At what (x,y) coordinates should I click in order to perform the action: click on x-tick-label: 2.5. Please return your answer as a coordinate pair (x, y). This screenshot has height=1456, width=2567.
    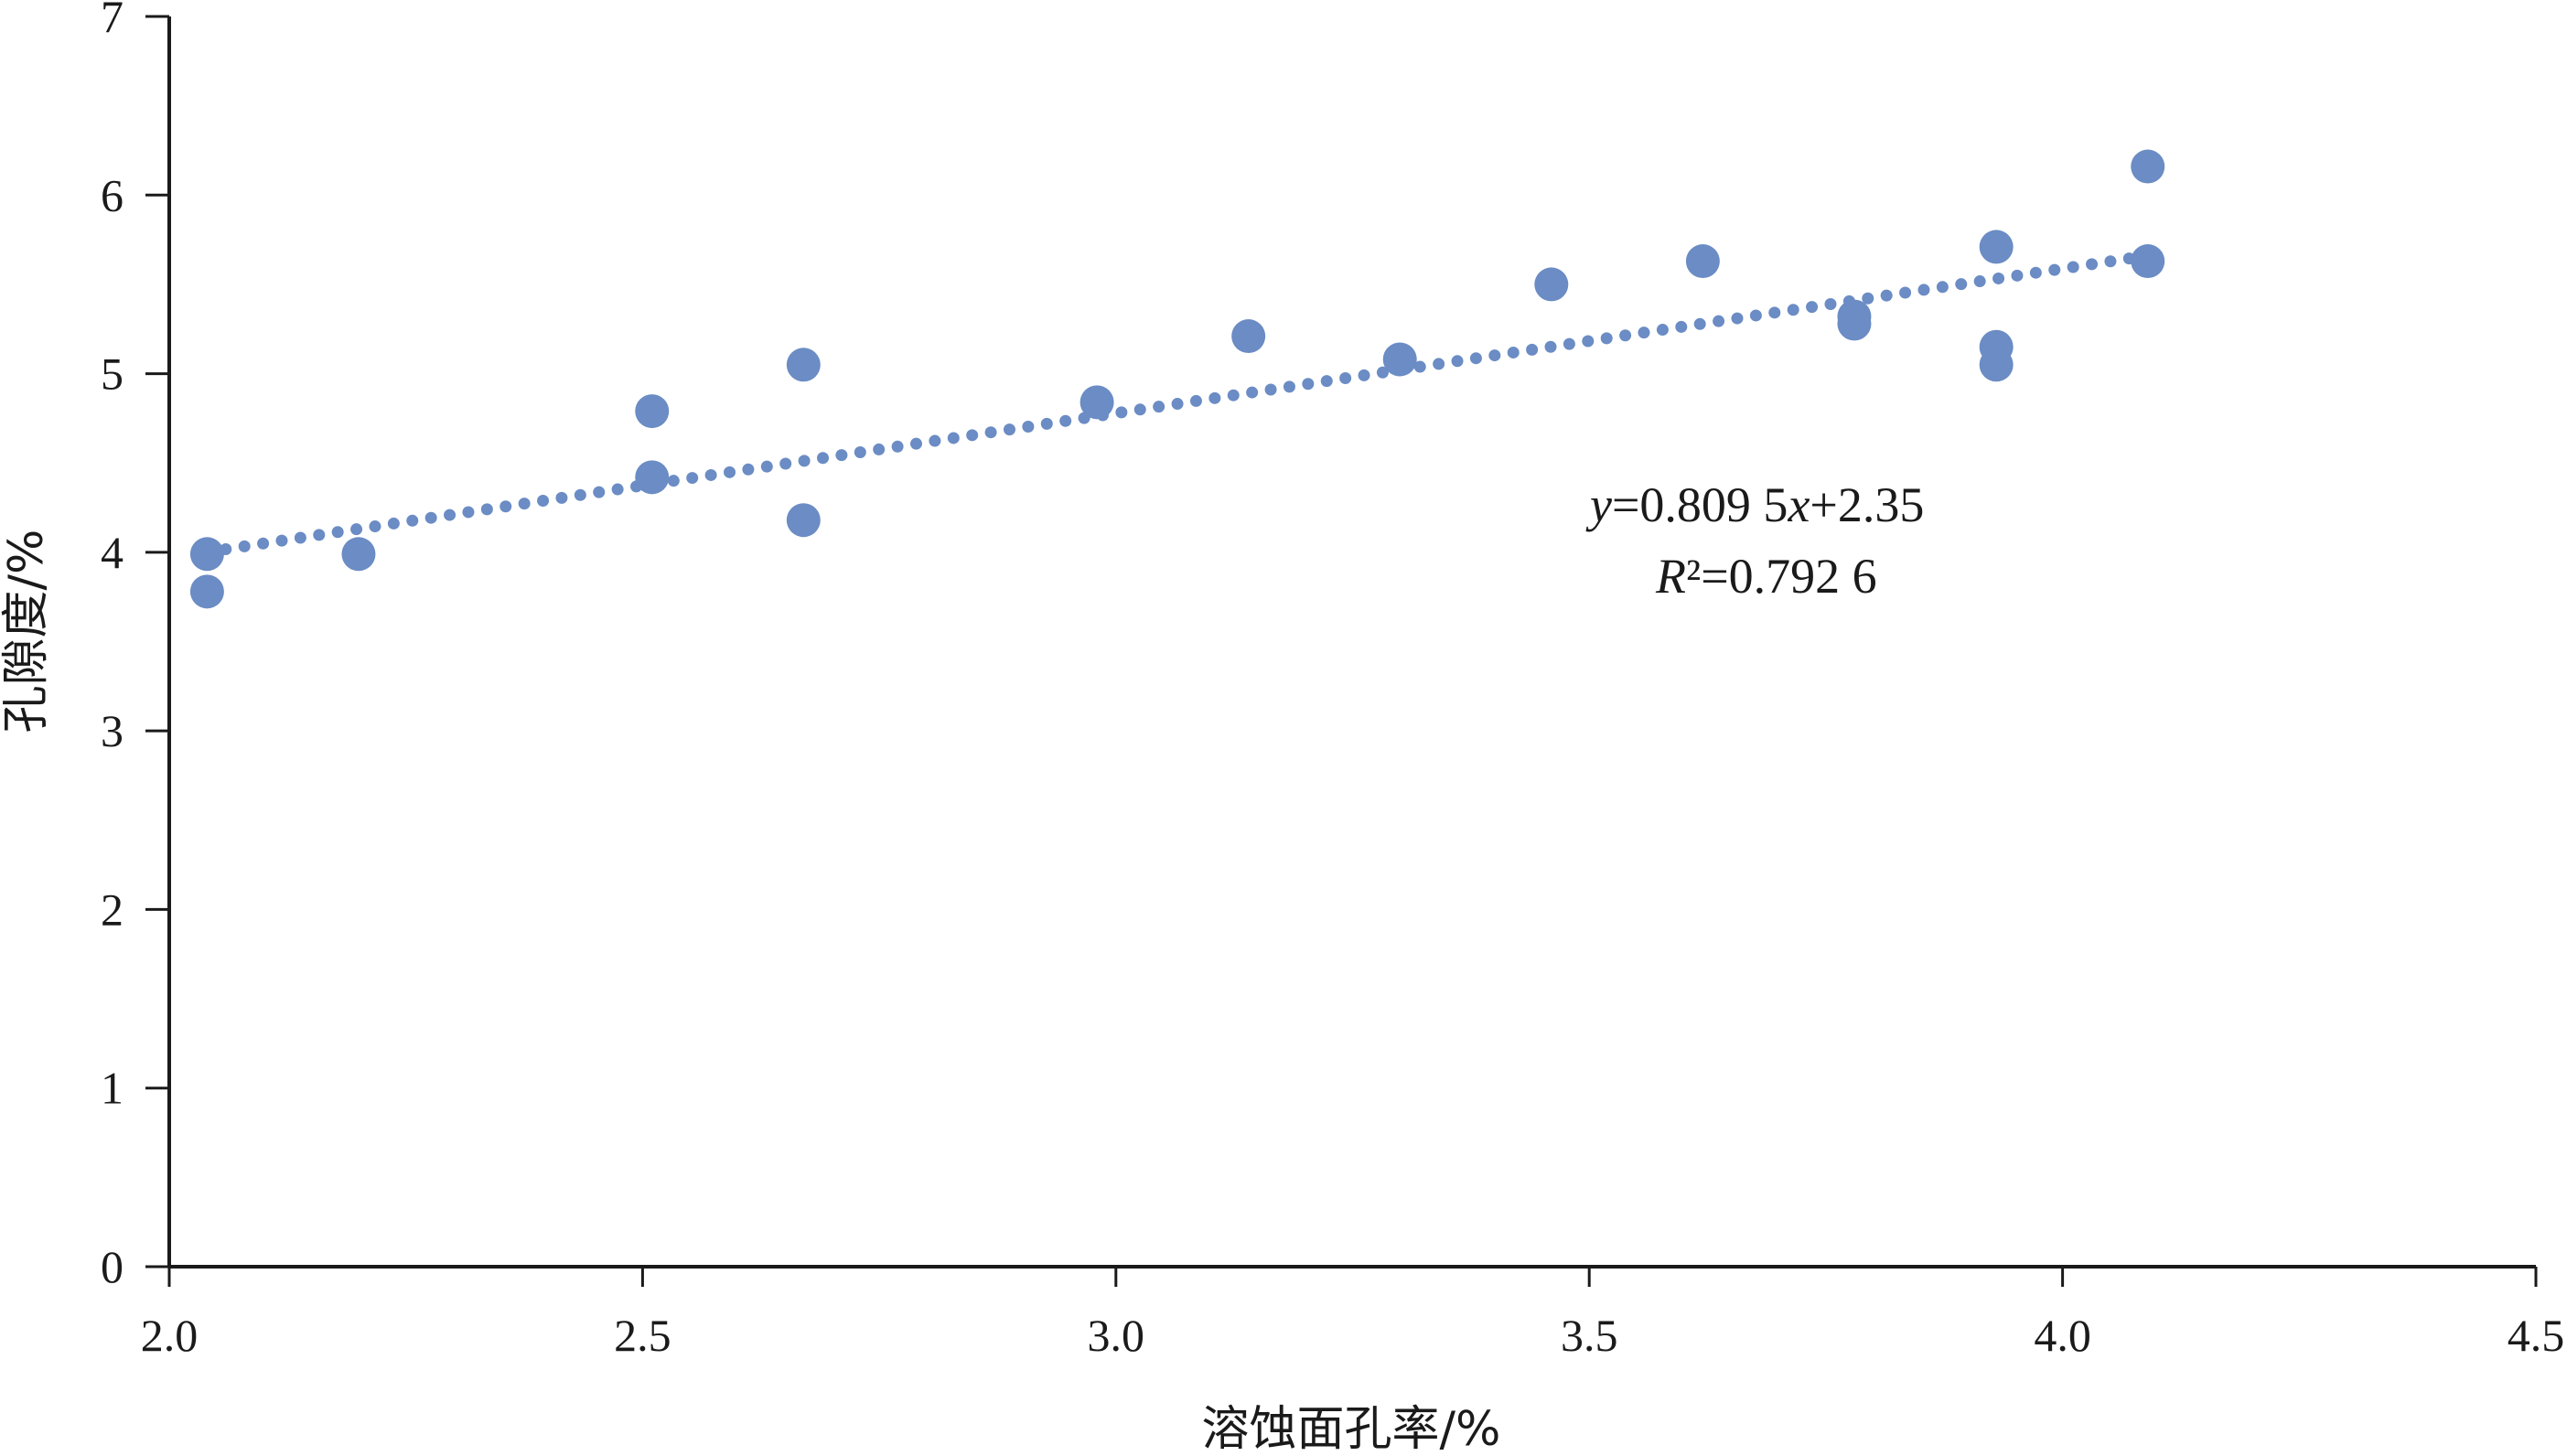
    Looking at the image, I should click on (642, 1335).